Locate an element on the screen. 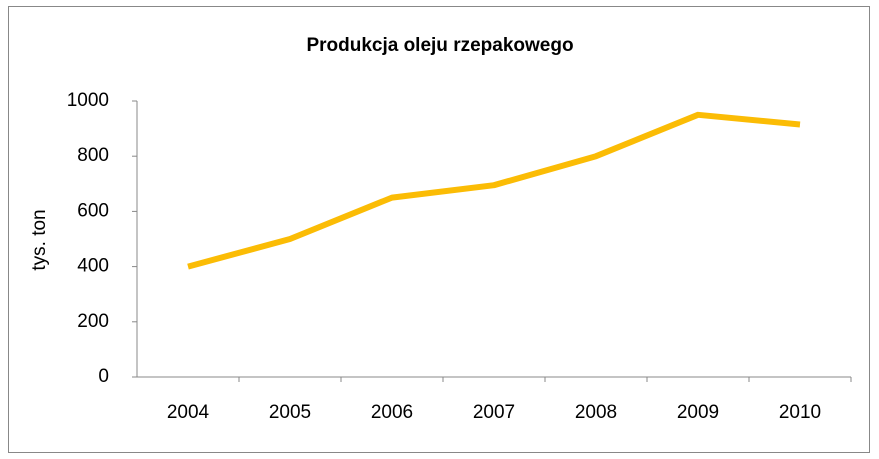 The height and width of the screenshot is (459, 879). chart-title: Produkcja oleju rzepakowego is located at coordinates (439, 45).